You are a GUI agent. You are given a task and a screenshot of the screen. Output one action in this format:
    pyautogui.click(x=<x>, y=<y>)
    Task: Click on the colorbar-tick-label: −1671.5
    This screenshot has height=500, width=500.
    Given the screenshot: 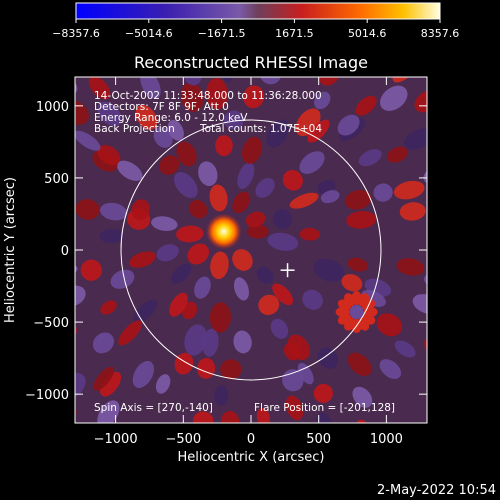 What is the action you would take?
    pyautogui.click(x=222, y=33)
    